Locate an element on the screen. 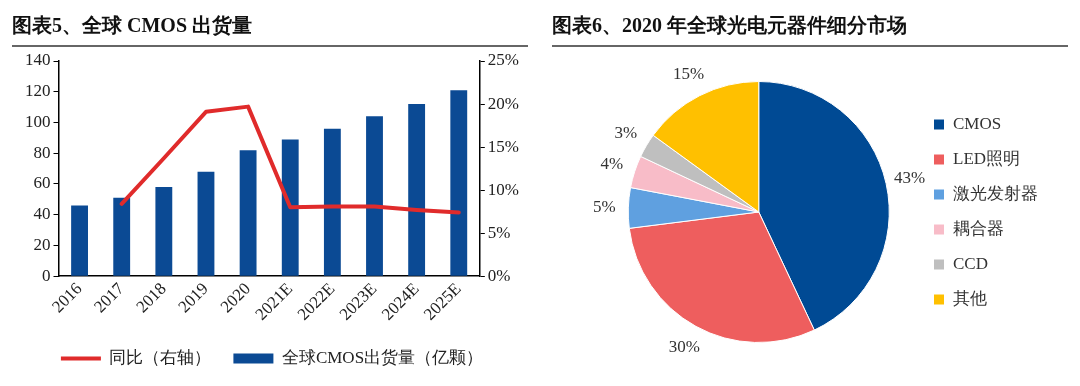 The image size is (1080, 386). chart-title: 图表6、2020 年全球光电元器件细分市场 is located at coordinates (810, 23).